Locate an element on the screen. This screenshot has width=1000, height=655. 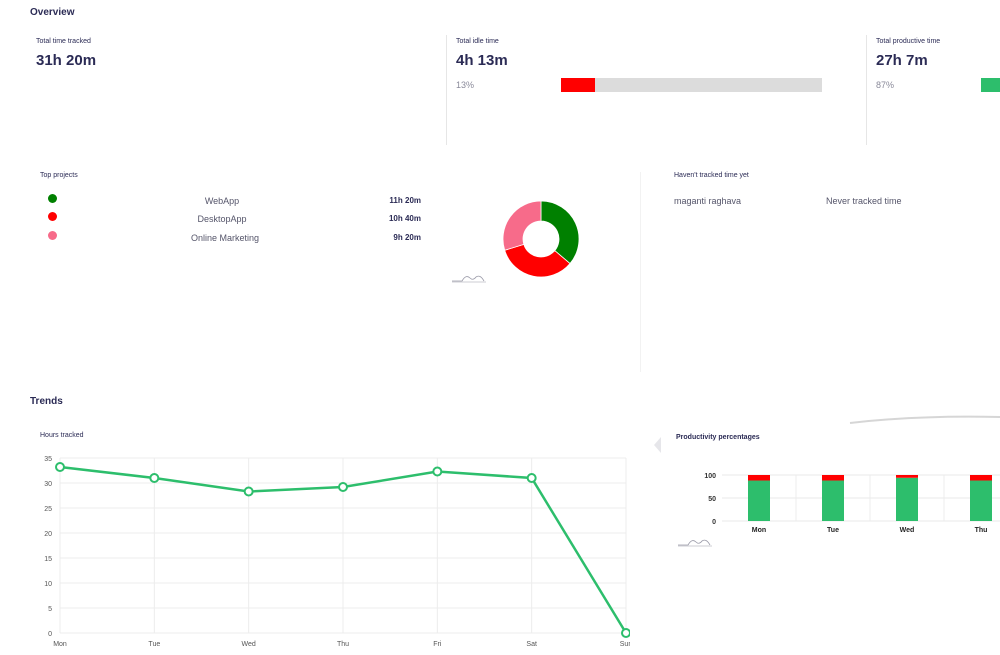
productive-time-card: Total productive time 27h 7m 87% is located at coordinates (935, 87).